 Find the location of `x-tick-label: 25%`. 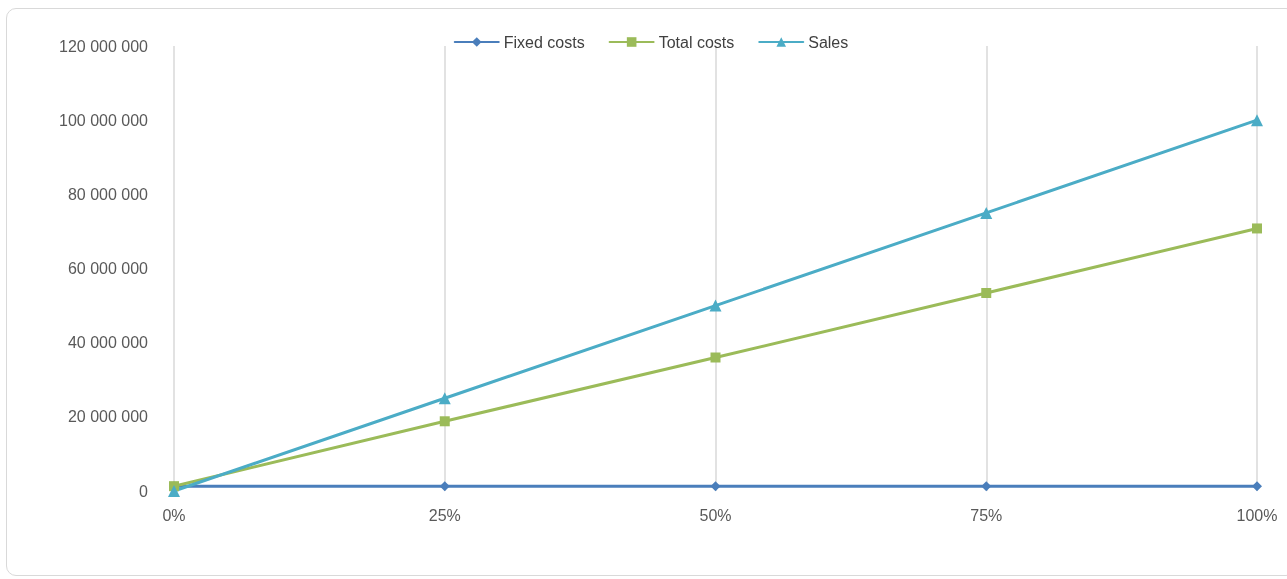

x-tick-label: 25% is located at coordinates (444, 515).